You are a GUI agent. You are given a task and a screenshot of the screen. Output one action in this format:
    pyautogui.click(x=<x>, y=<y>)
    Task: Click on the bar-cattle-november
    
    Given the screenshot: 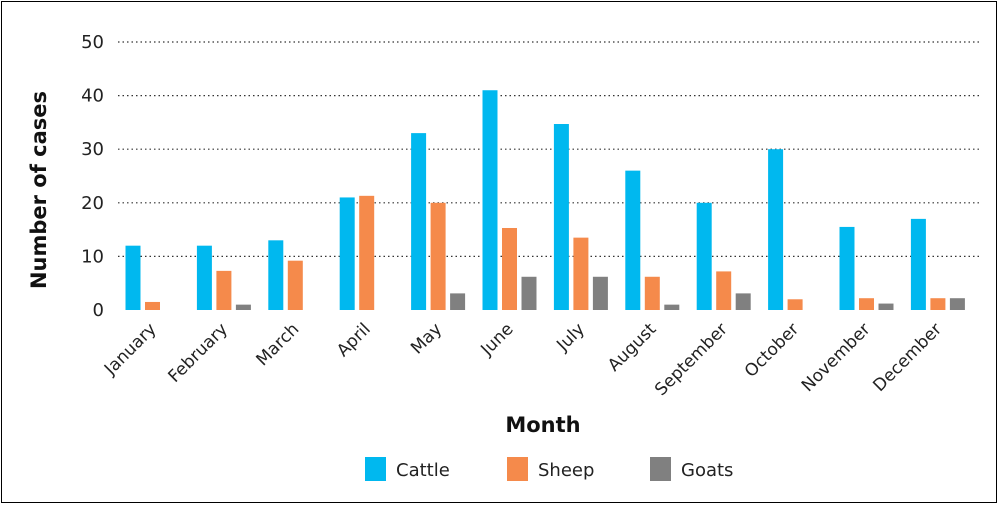 What is the action you would take?
    pyautogui.click(x=847, y=268)
    